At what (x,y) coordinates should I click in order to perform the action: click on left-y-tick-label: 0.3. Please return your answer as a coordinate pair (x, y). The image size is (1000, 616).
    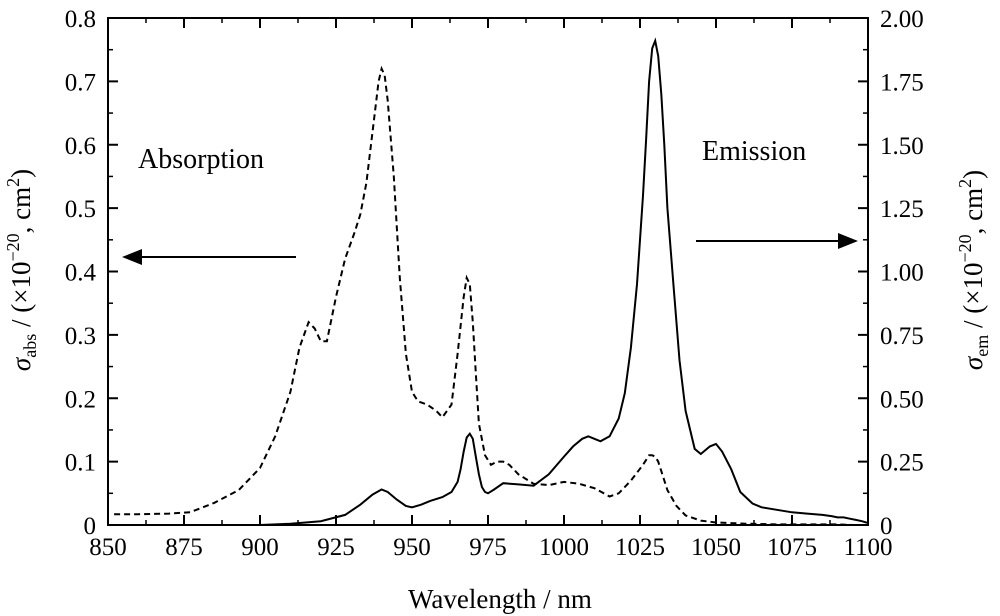
    Looking at the image, I should click on (80, 336).